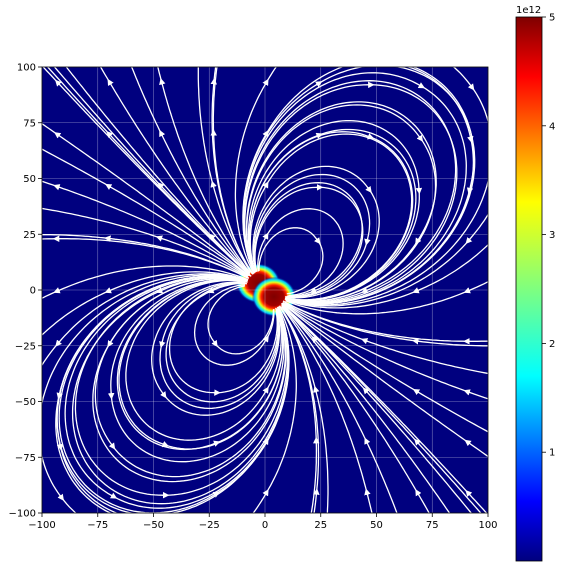 This screenshot has height=568, width=563. What do you see at coordinates (376, 525) in the screenshot?
I see `x-tick-label: 50` at bounding box center [376, 525].